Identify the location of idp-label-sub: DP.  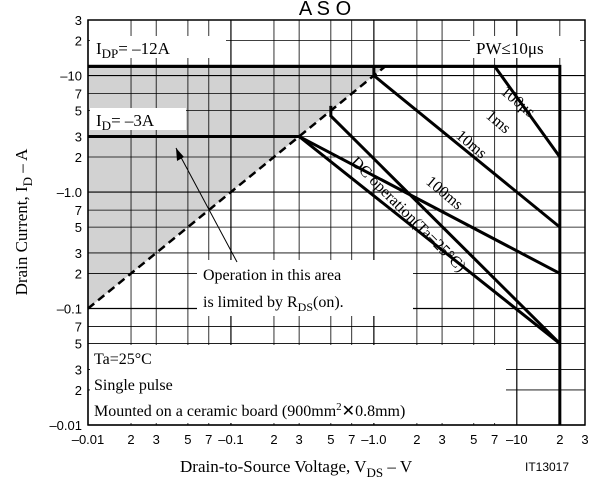
(110, 53).